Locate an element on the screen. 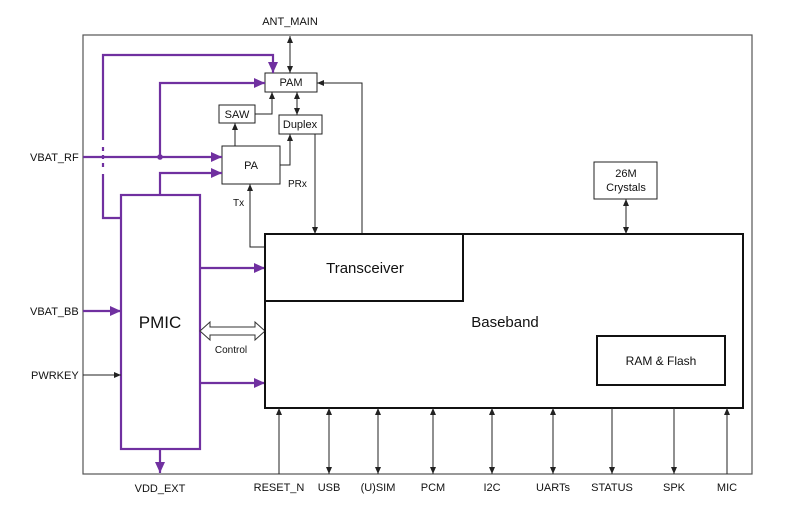 This screenshot has height=519, width=801. pa-duplex-link is located at coordinates (286, 150).